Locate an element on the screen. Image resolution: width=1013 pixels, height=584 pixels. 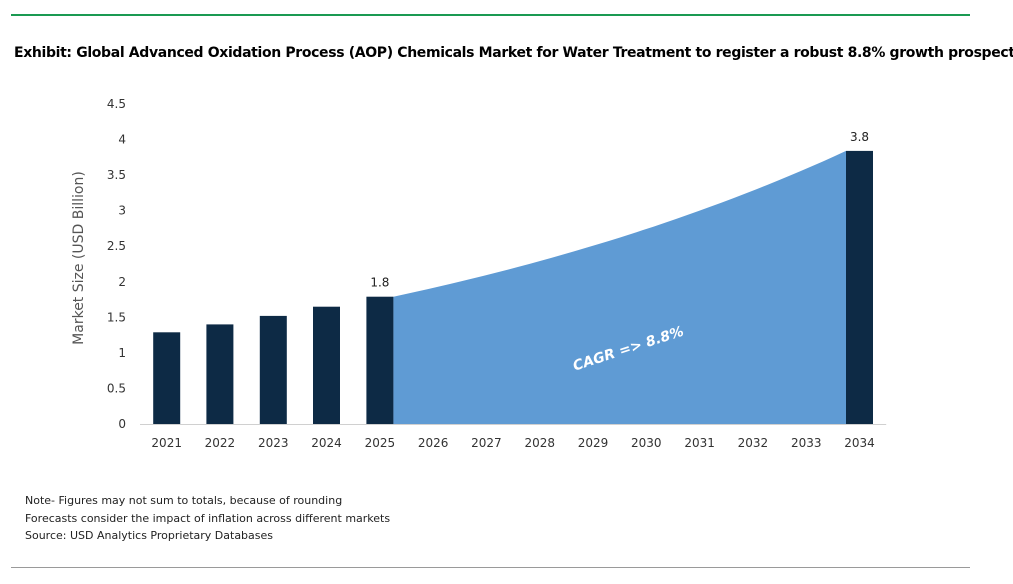
bar-2034 is located at coordinates (859, 287).